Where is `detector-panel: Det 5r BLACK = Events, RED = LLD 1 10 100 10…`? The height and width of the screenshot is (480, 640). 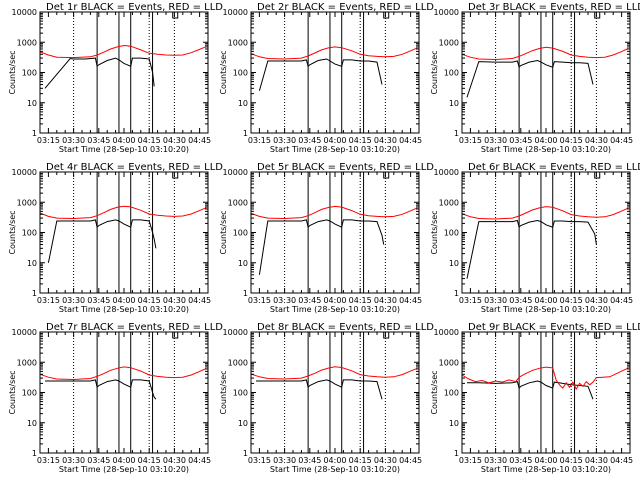
detector-panel: Det 5r BLACK = Events, RED = LLD 1 10 100 10… is located at coordinates (326, 238).